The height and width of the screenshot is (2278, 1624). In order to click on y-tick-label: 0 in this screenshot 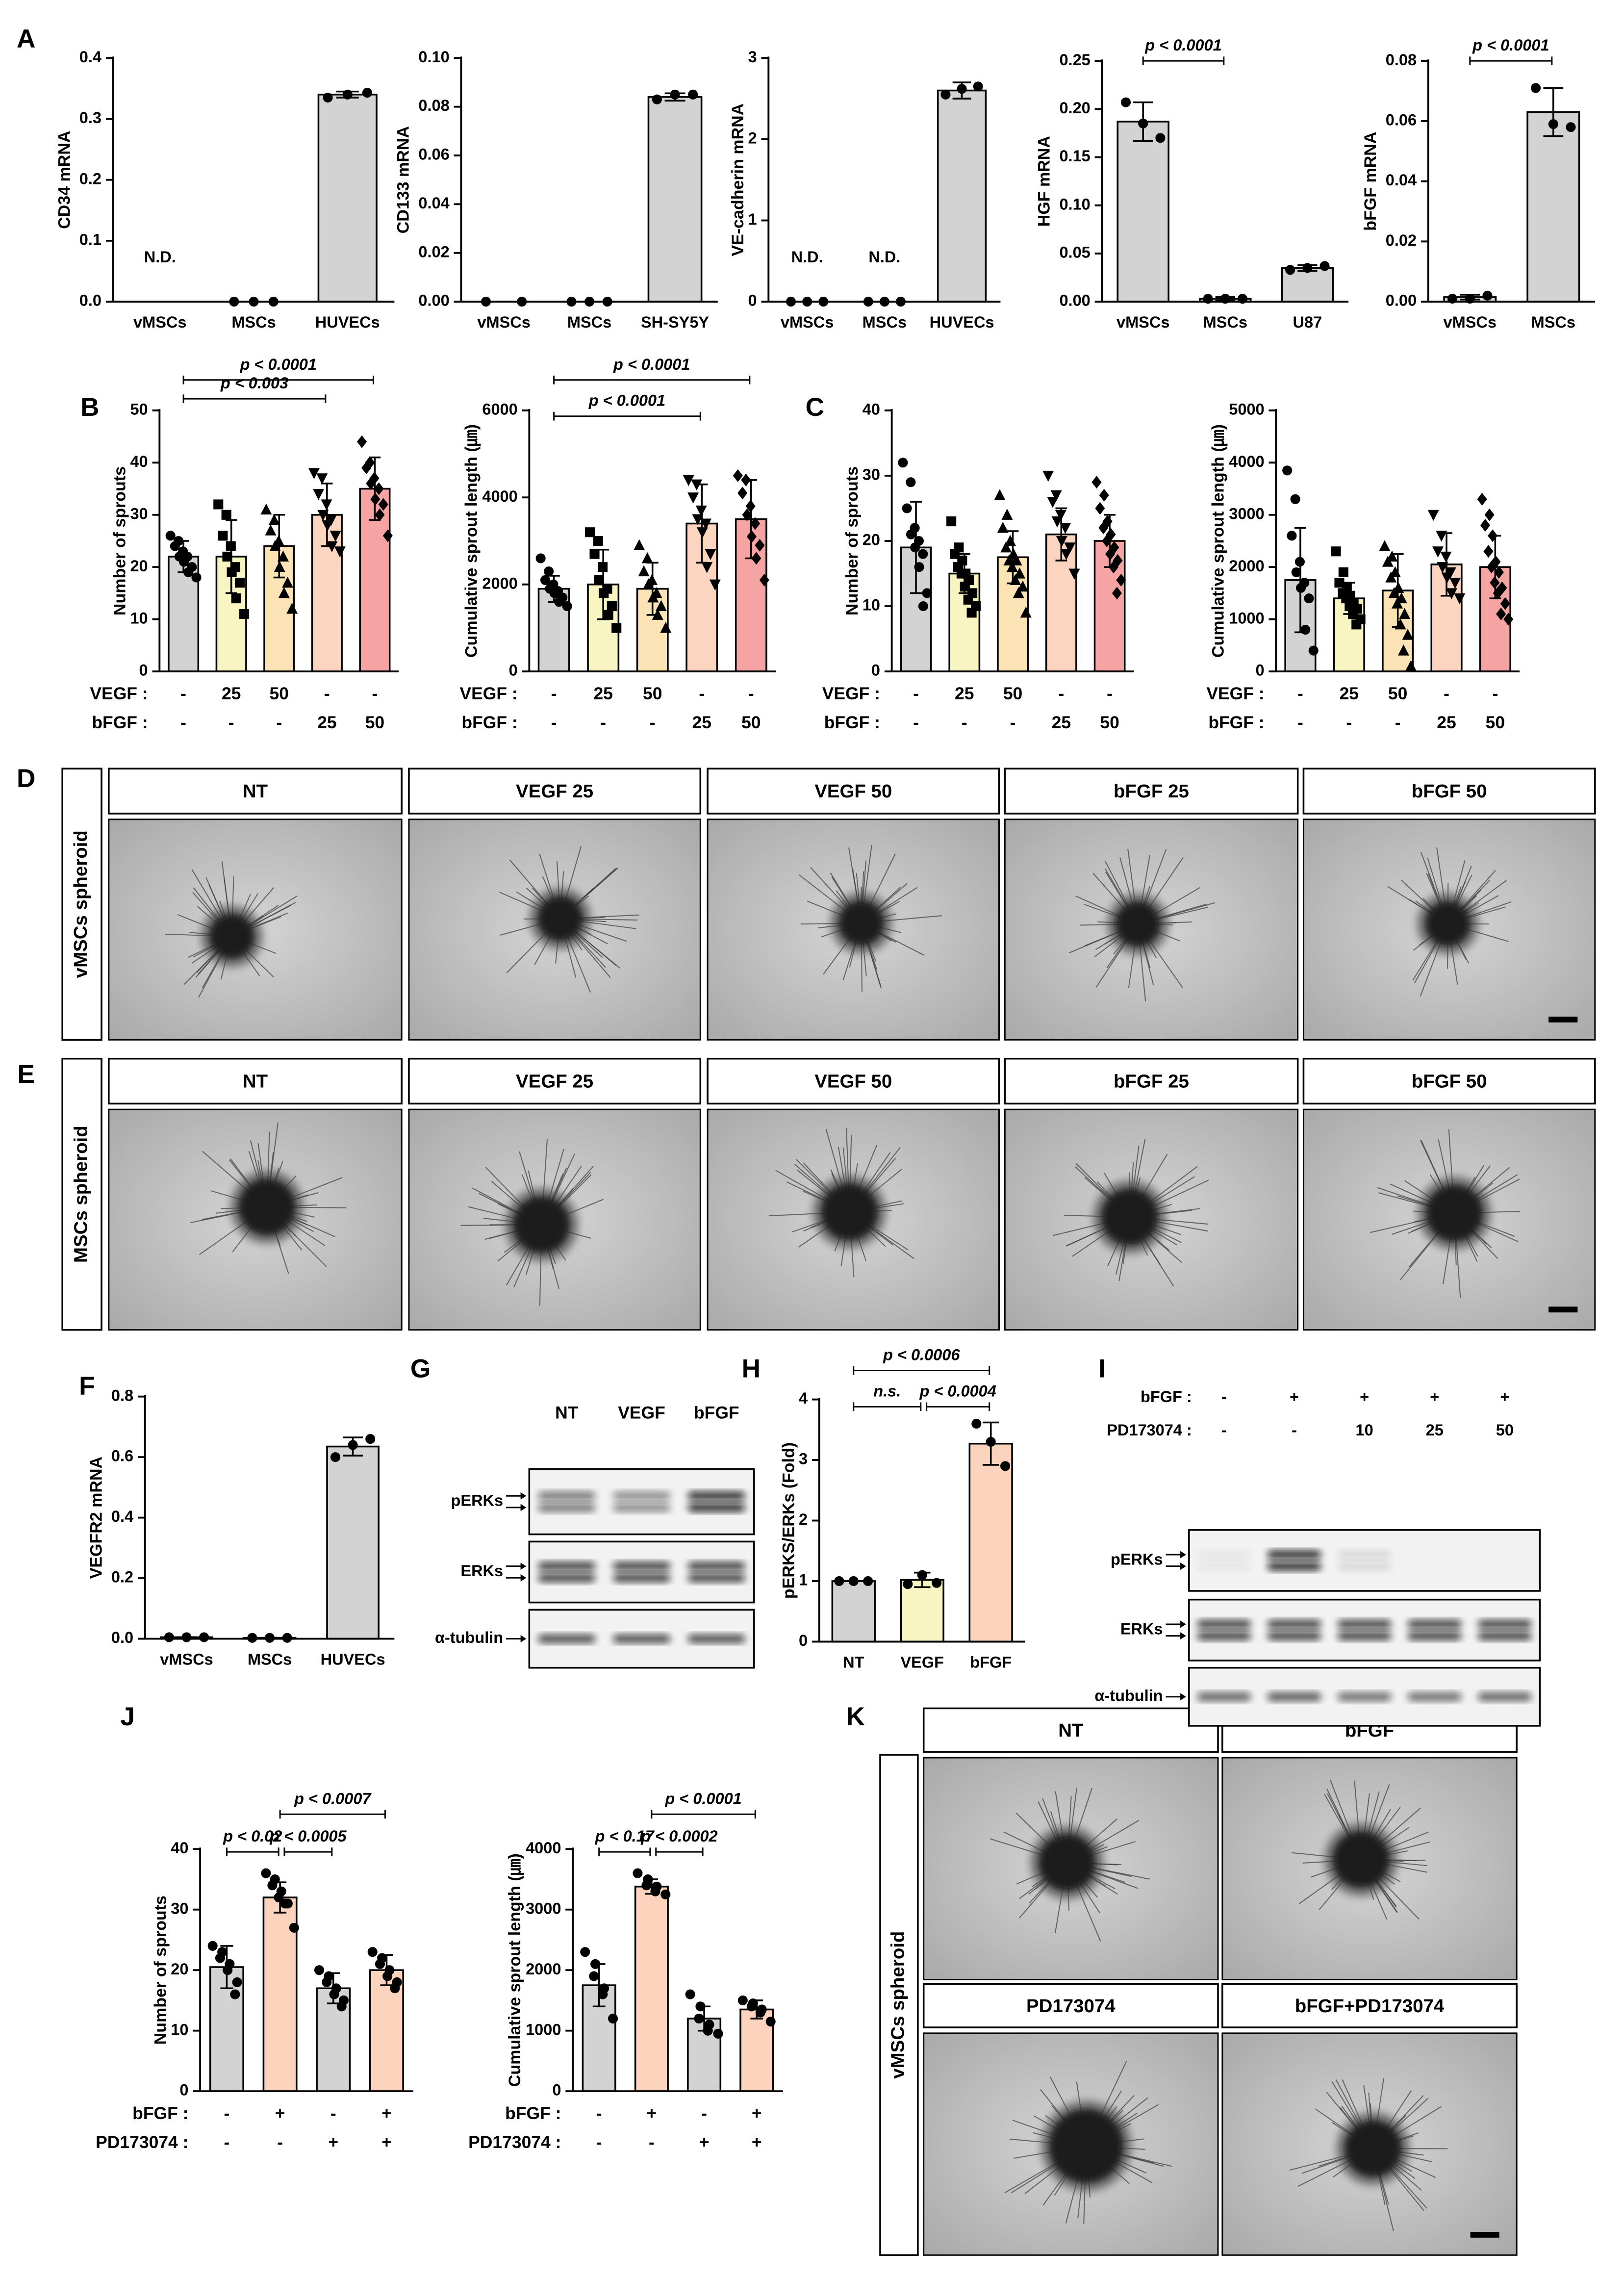, I will do `click(803, 1640)`.